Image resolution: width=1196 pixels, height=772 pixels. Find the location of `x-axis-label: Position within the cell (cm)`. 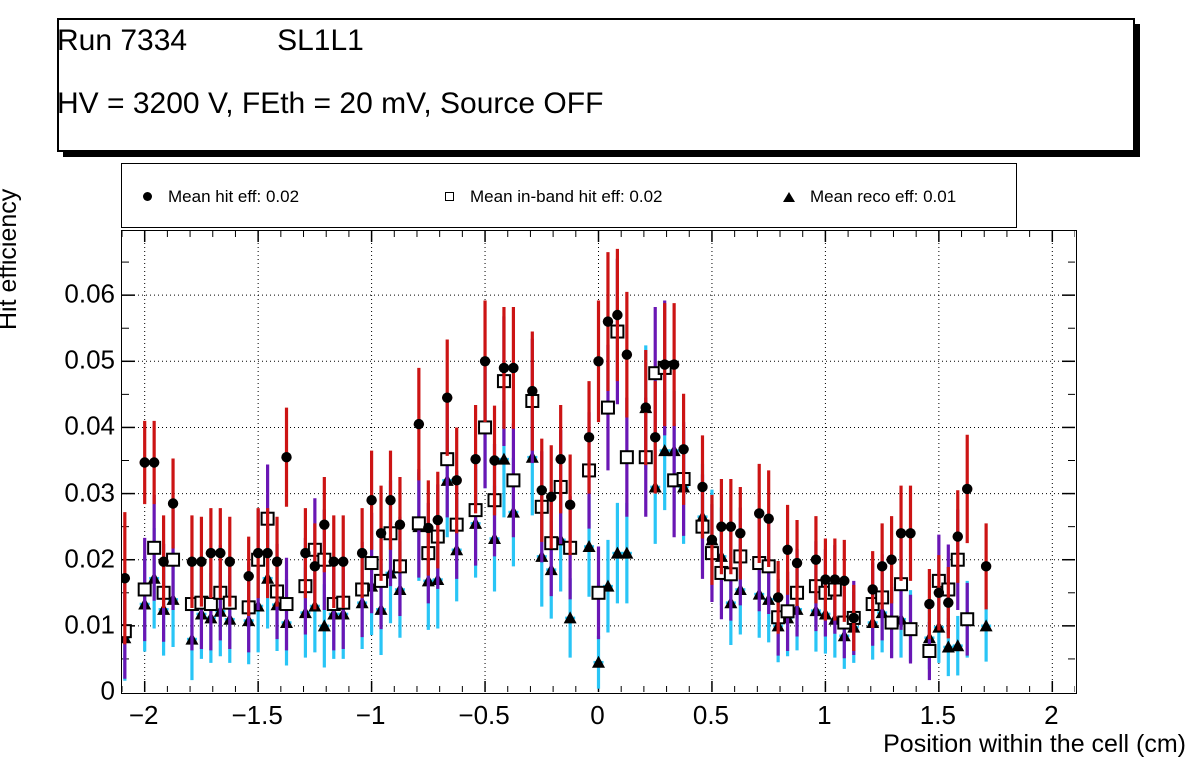

x-axis-label: Position within the cell (cm) is located at coordinates (1034, 744).